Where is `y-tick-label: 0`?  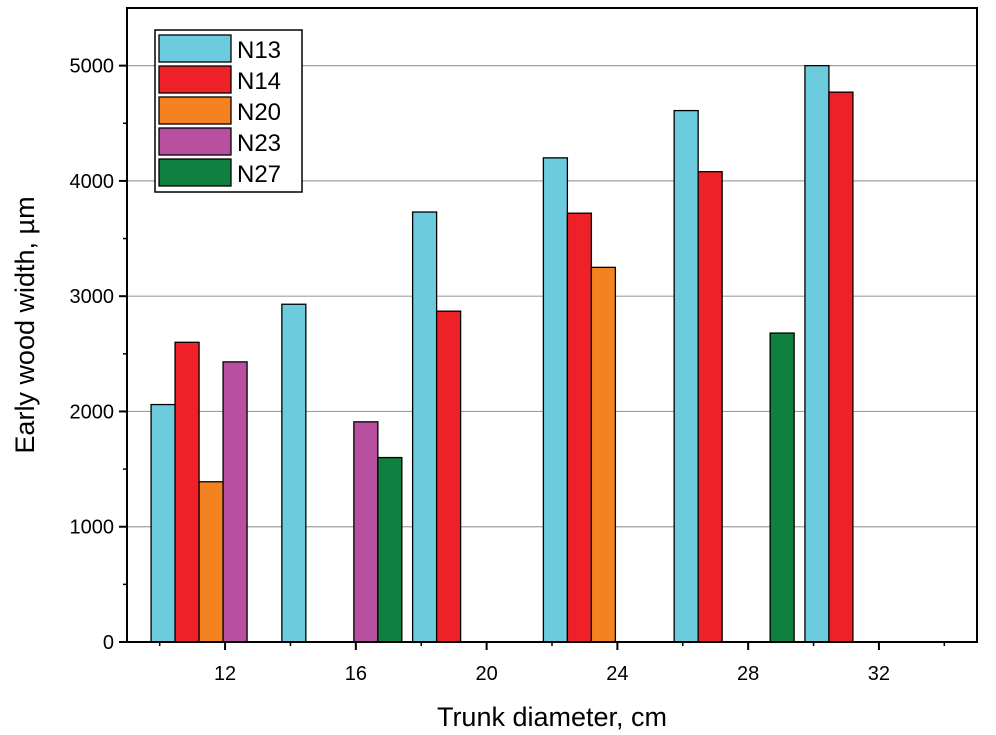 y-tick-label: 0 is located at coordinates (108, 643).